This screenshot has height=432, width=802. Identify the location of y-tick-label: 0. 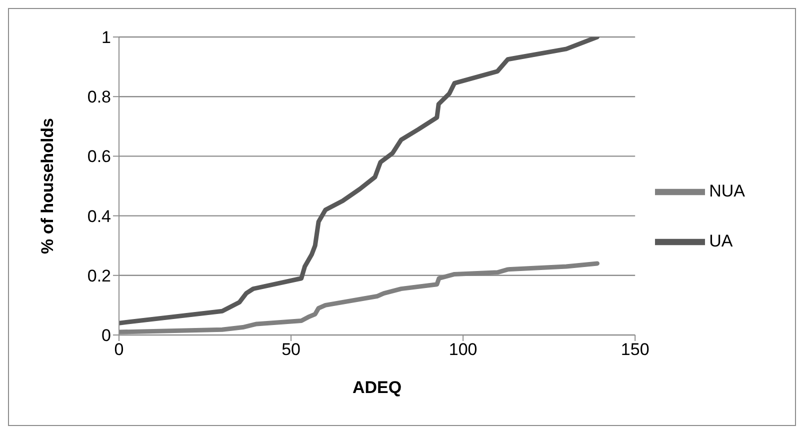
(106, 336).